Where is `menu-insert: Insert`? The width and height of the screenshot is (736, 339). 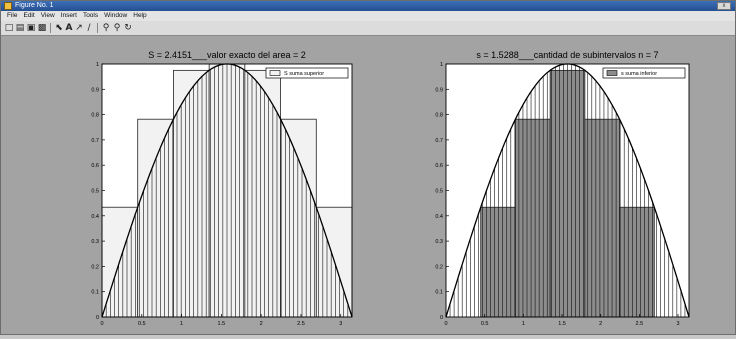 menu-insert: Insert is located at coordinates (68, 15).